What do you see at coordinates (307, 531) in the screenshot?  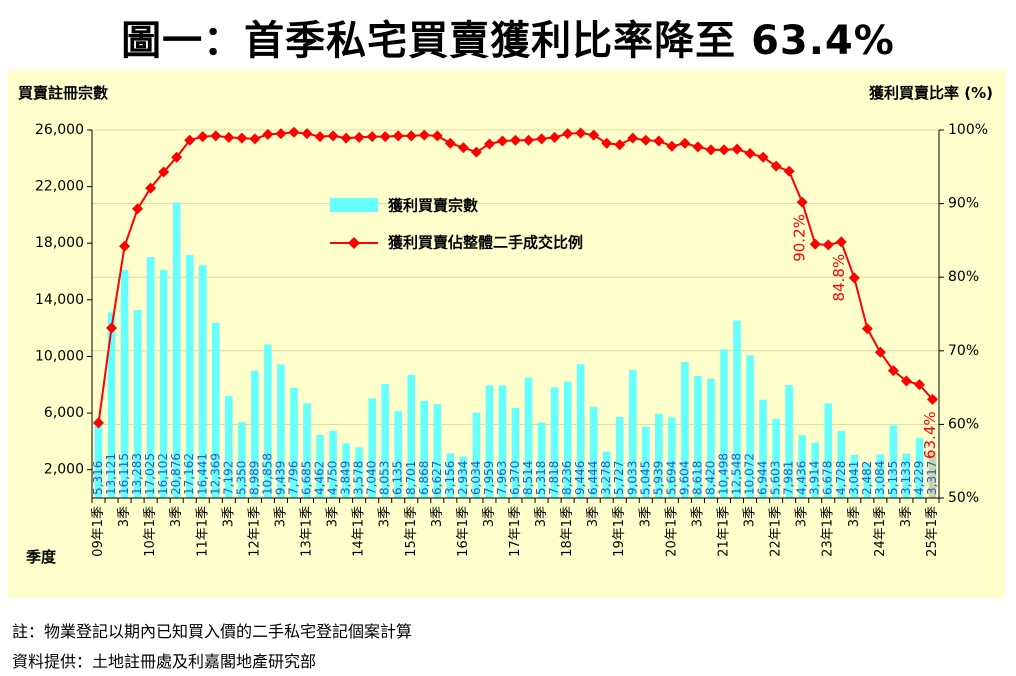 I see `x-tick-label: 13年1季` at bounding box center [307, 531].